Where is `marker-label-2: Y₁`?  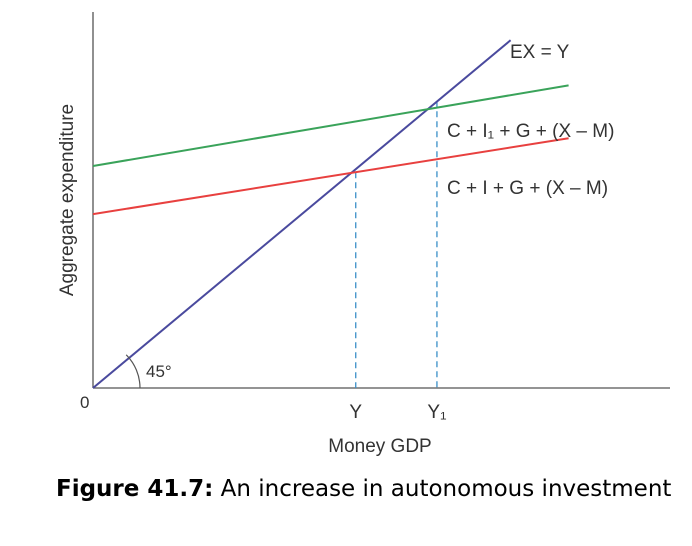 marker-label-2: Y₁ is located at coordinates (436, 412).